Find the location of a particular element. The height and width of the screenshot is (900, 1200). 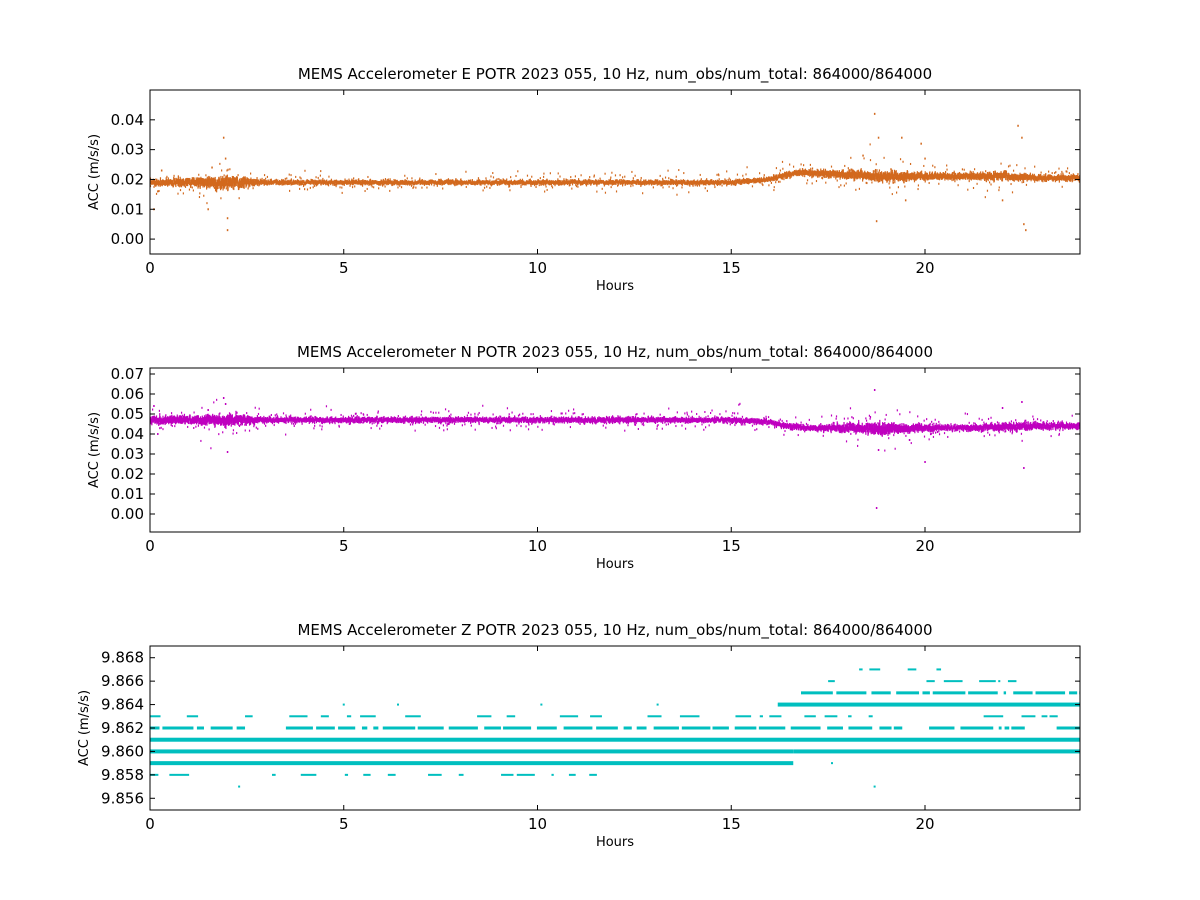

y-axis-label: ACC (m/s/s) is located at coordinates (94, 172).